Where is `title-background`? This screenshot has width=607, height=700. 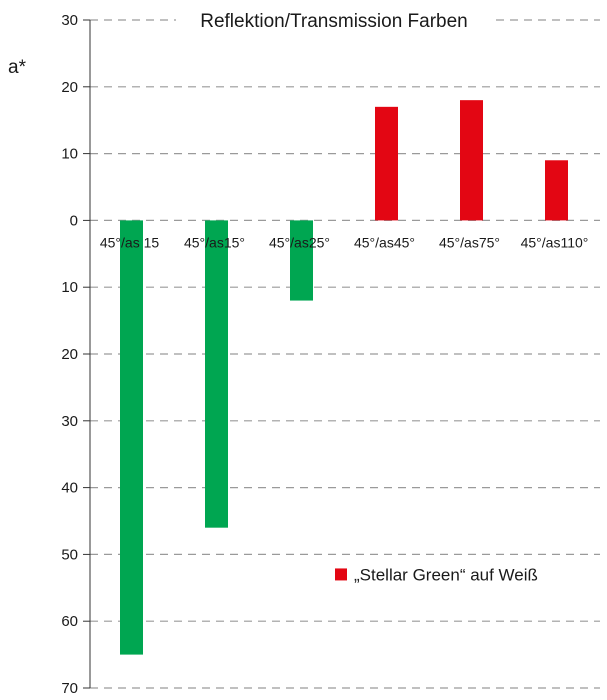
title-background is located at coordinates (336, 21).